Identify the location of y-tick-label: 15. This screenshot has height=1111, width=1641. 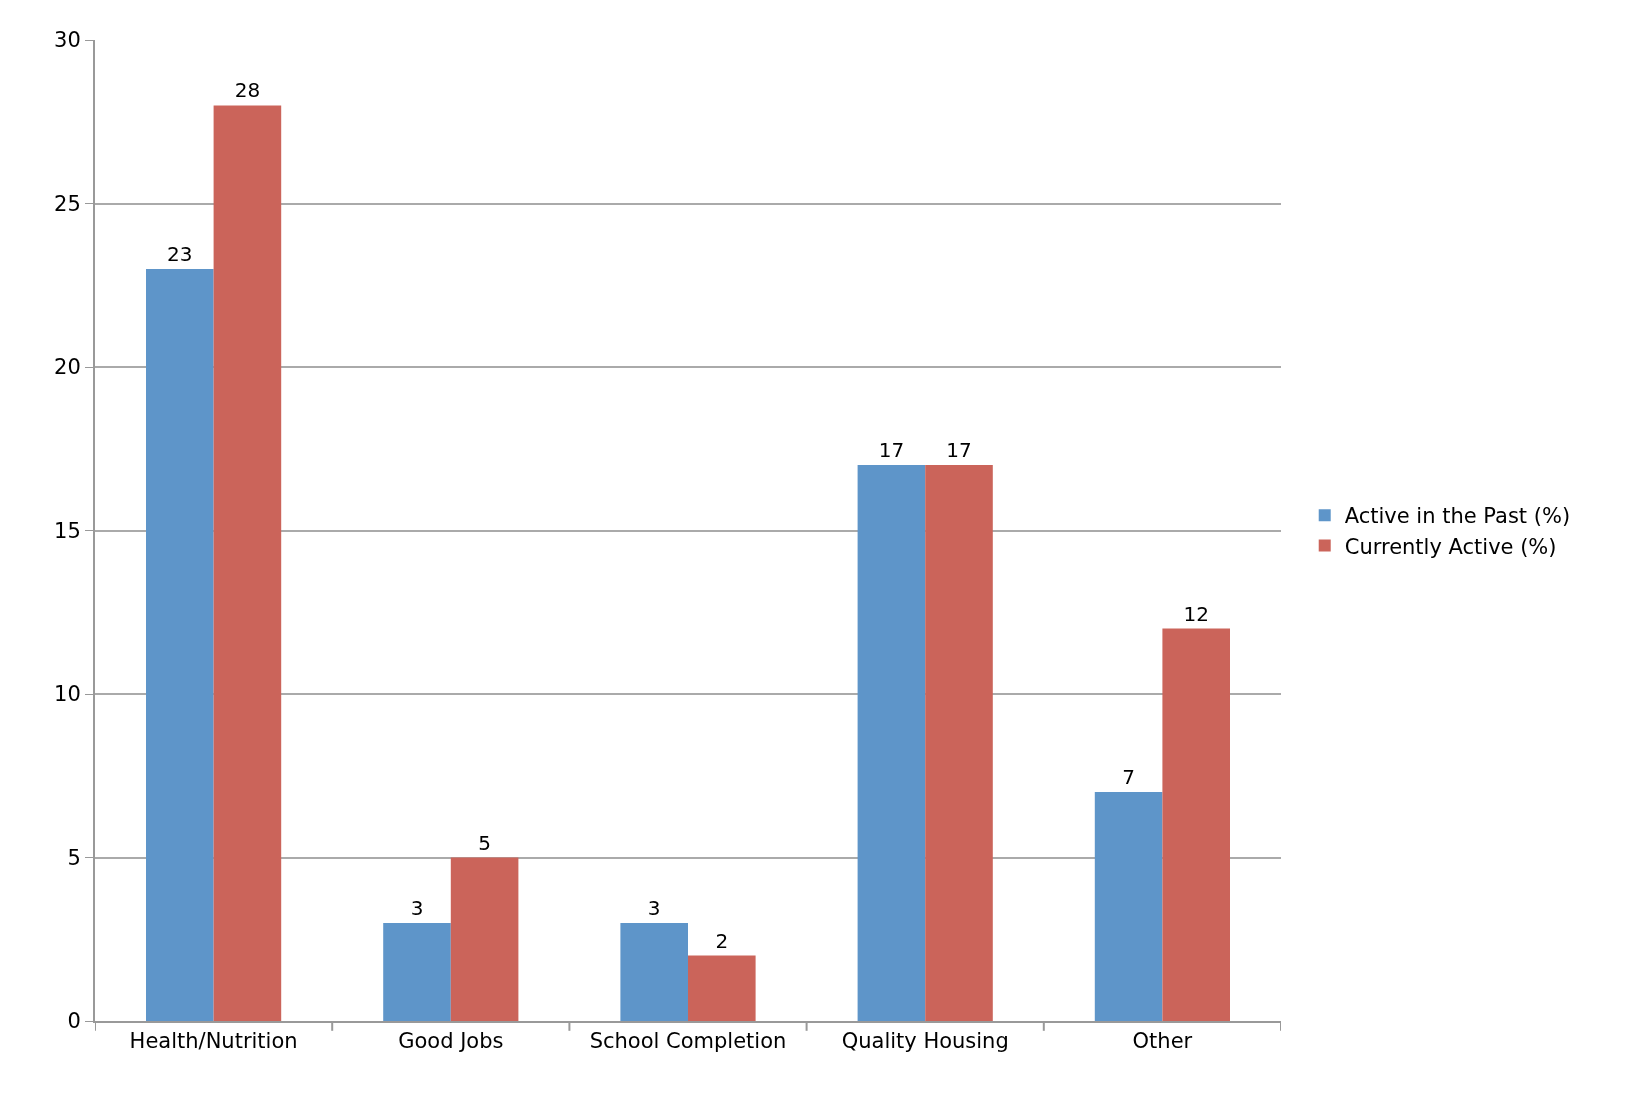
(67, 530).